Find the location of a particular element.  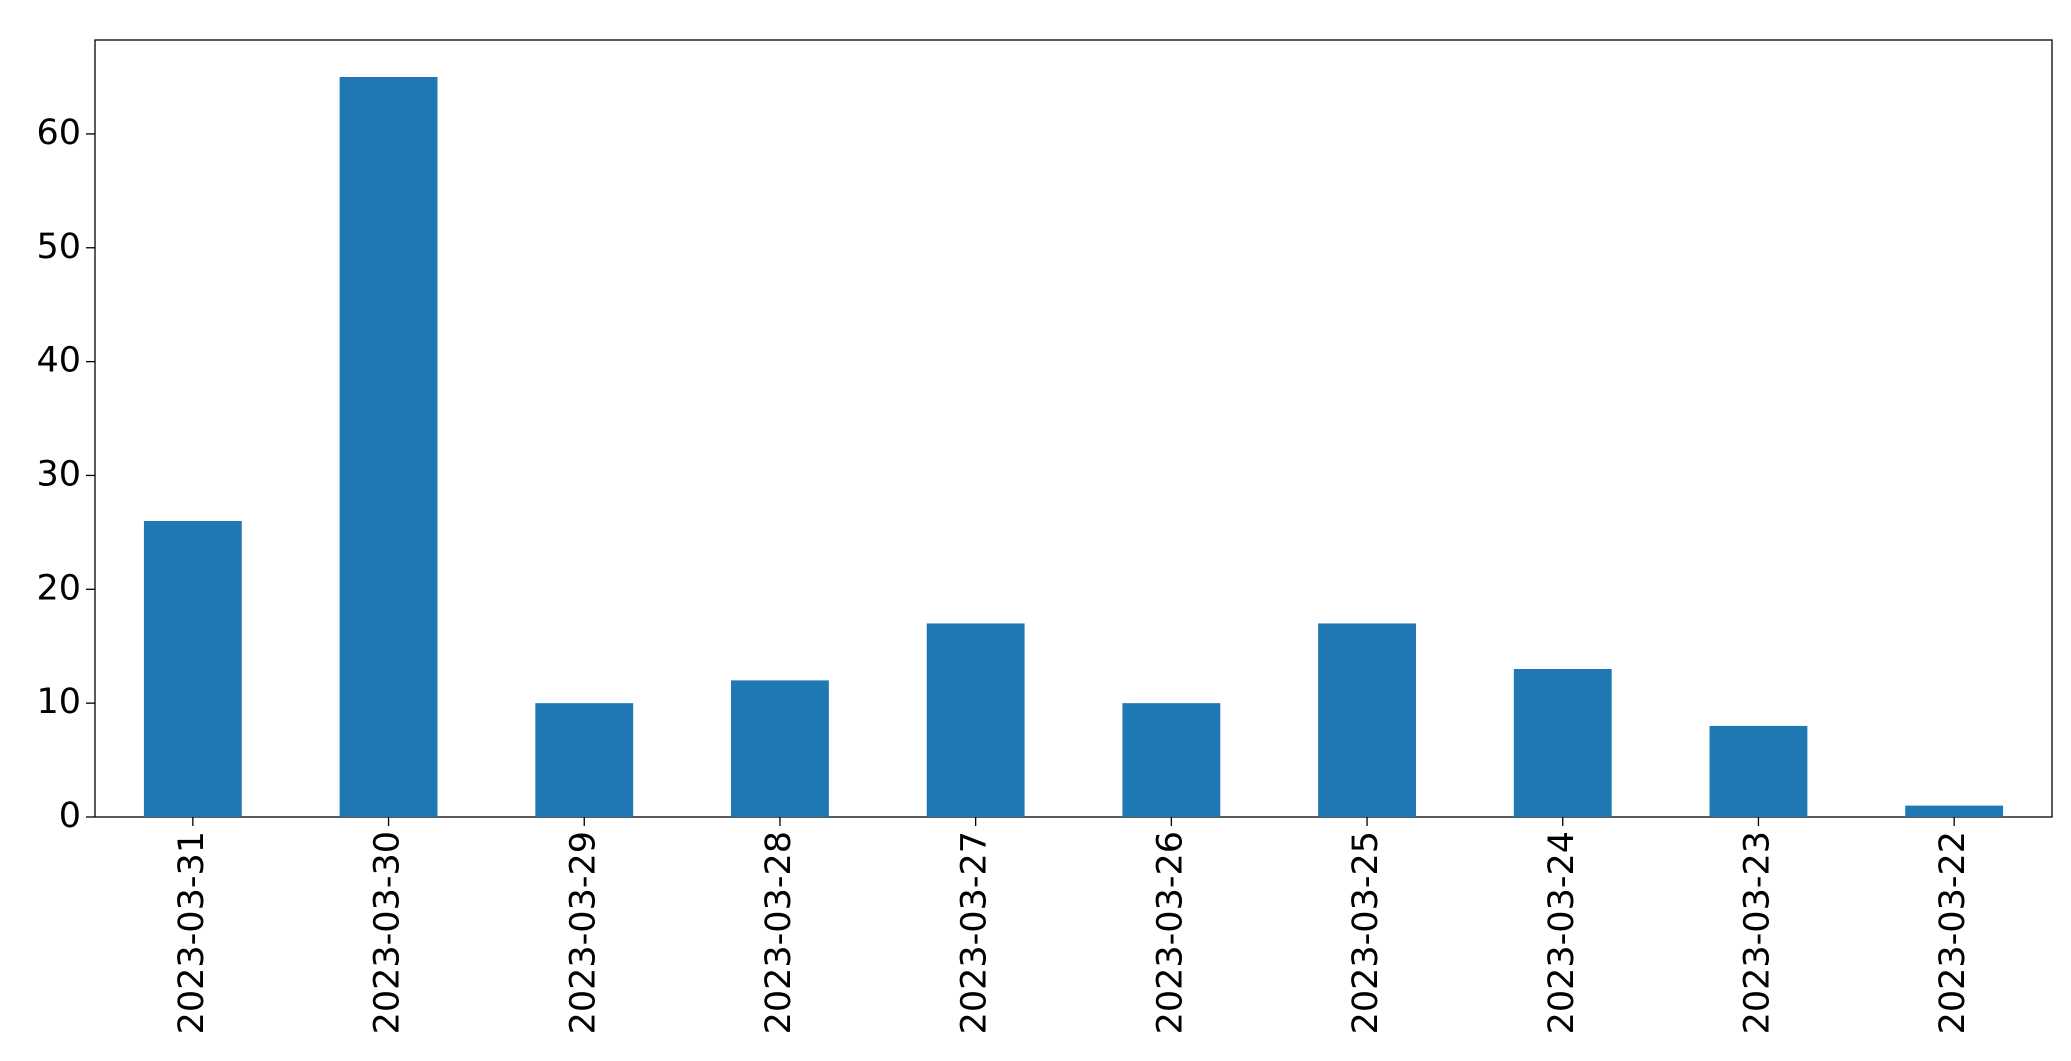

x-tick-label: 2023-03-26 is located at coordinates (1170, 932).